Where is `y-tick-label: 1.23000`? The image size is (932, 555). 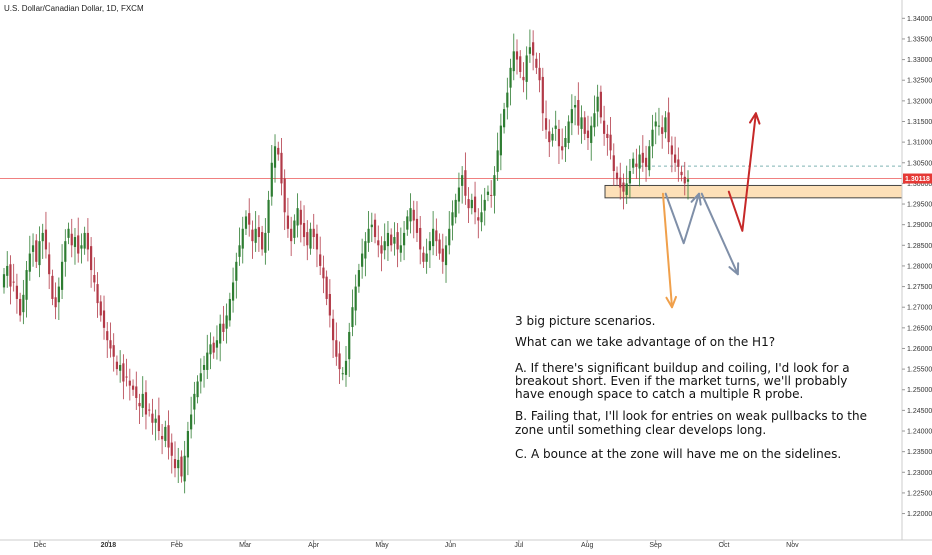 y-tick-label: 1.23000 is located at coordinates (919, 473).